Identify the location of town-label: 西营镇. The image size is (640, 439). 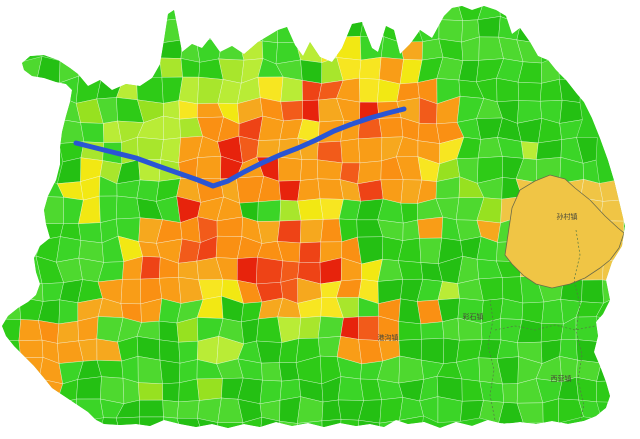
(561, 378).